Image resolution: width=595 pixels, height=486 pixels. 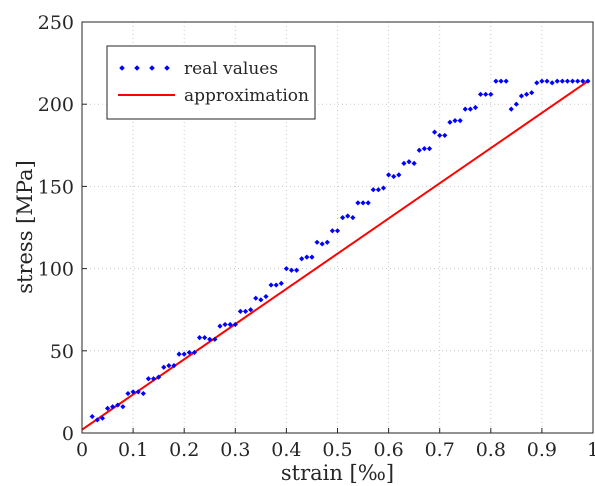 What do you see at coordinates (122, 68) in the screenshot?
I see `legend-marker-point` at bounding box center [122, 68].